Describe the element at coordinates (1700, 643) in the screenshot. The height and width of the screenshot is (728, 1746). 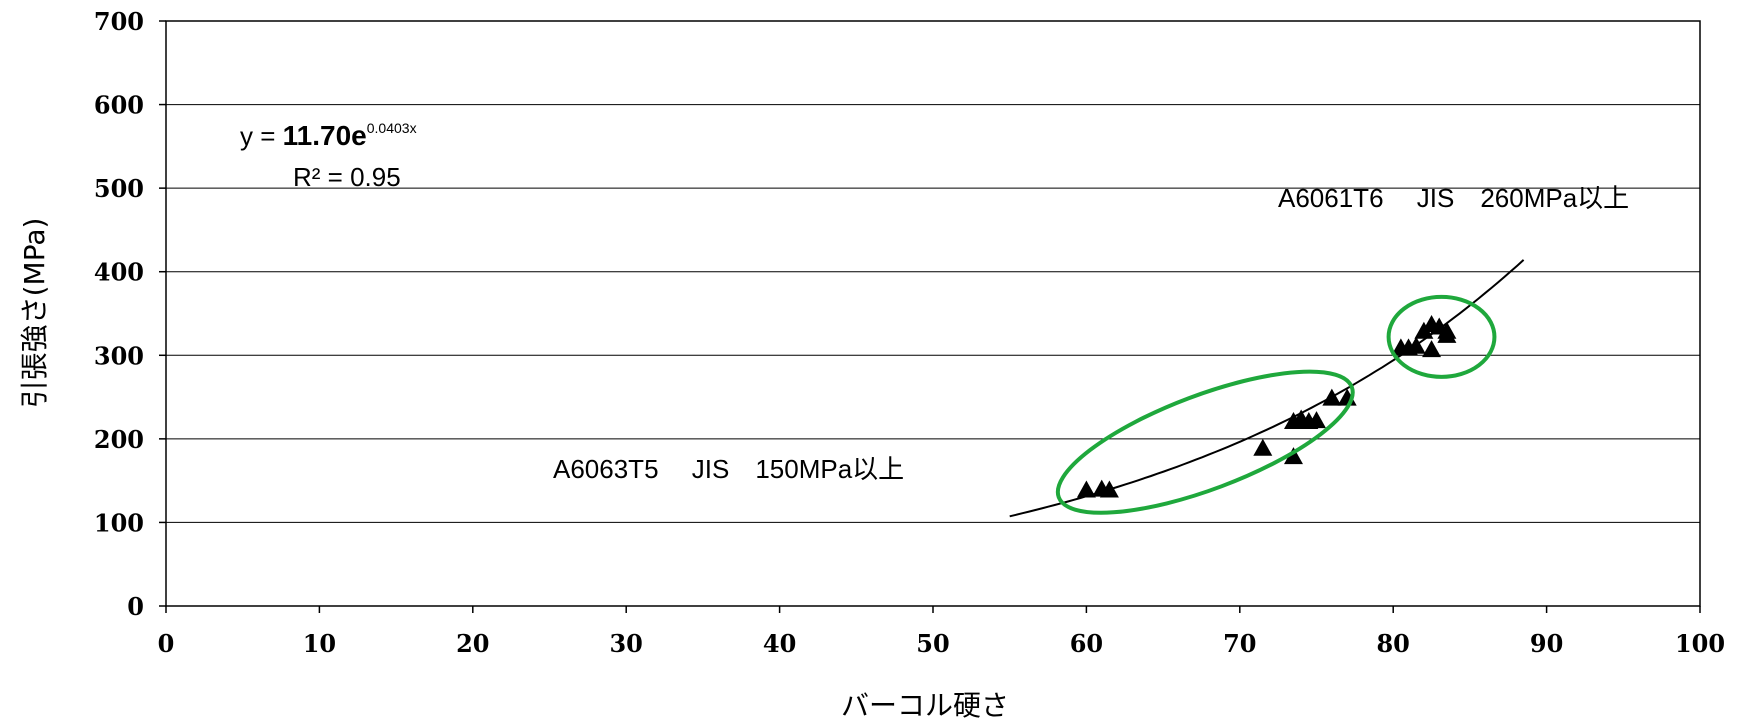
I see `x-tick-label: 100` at that location.